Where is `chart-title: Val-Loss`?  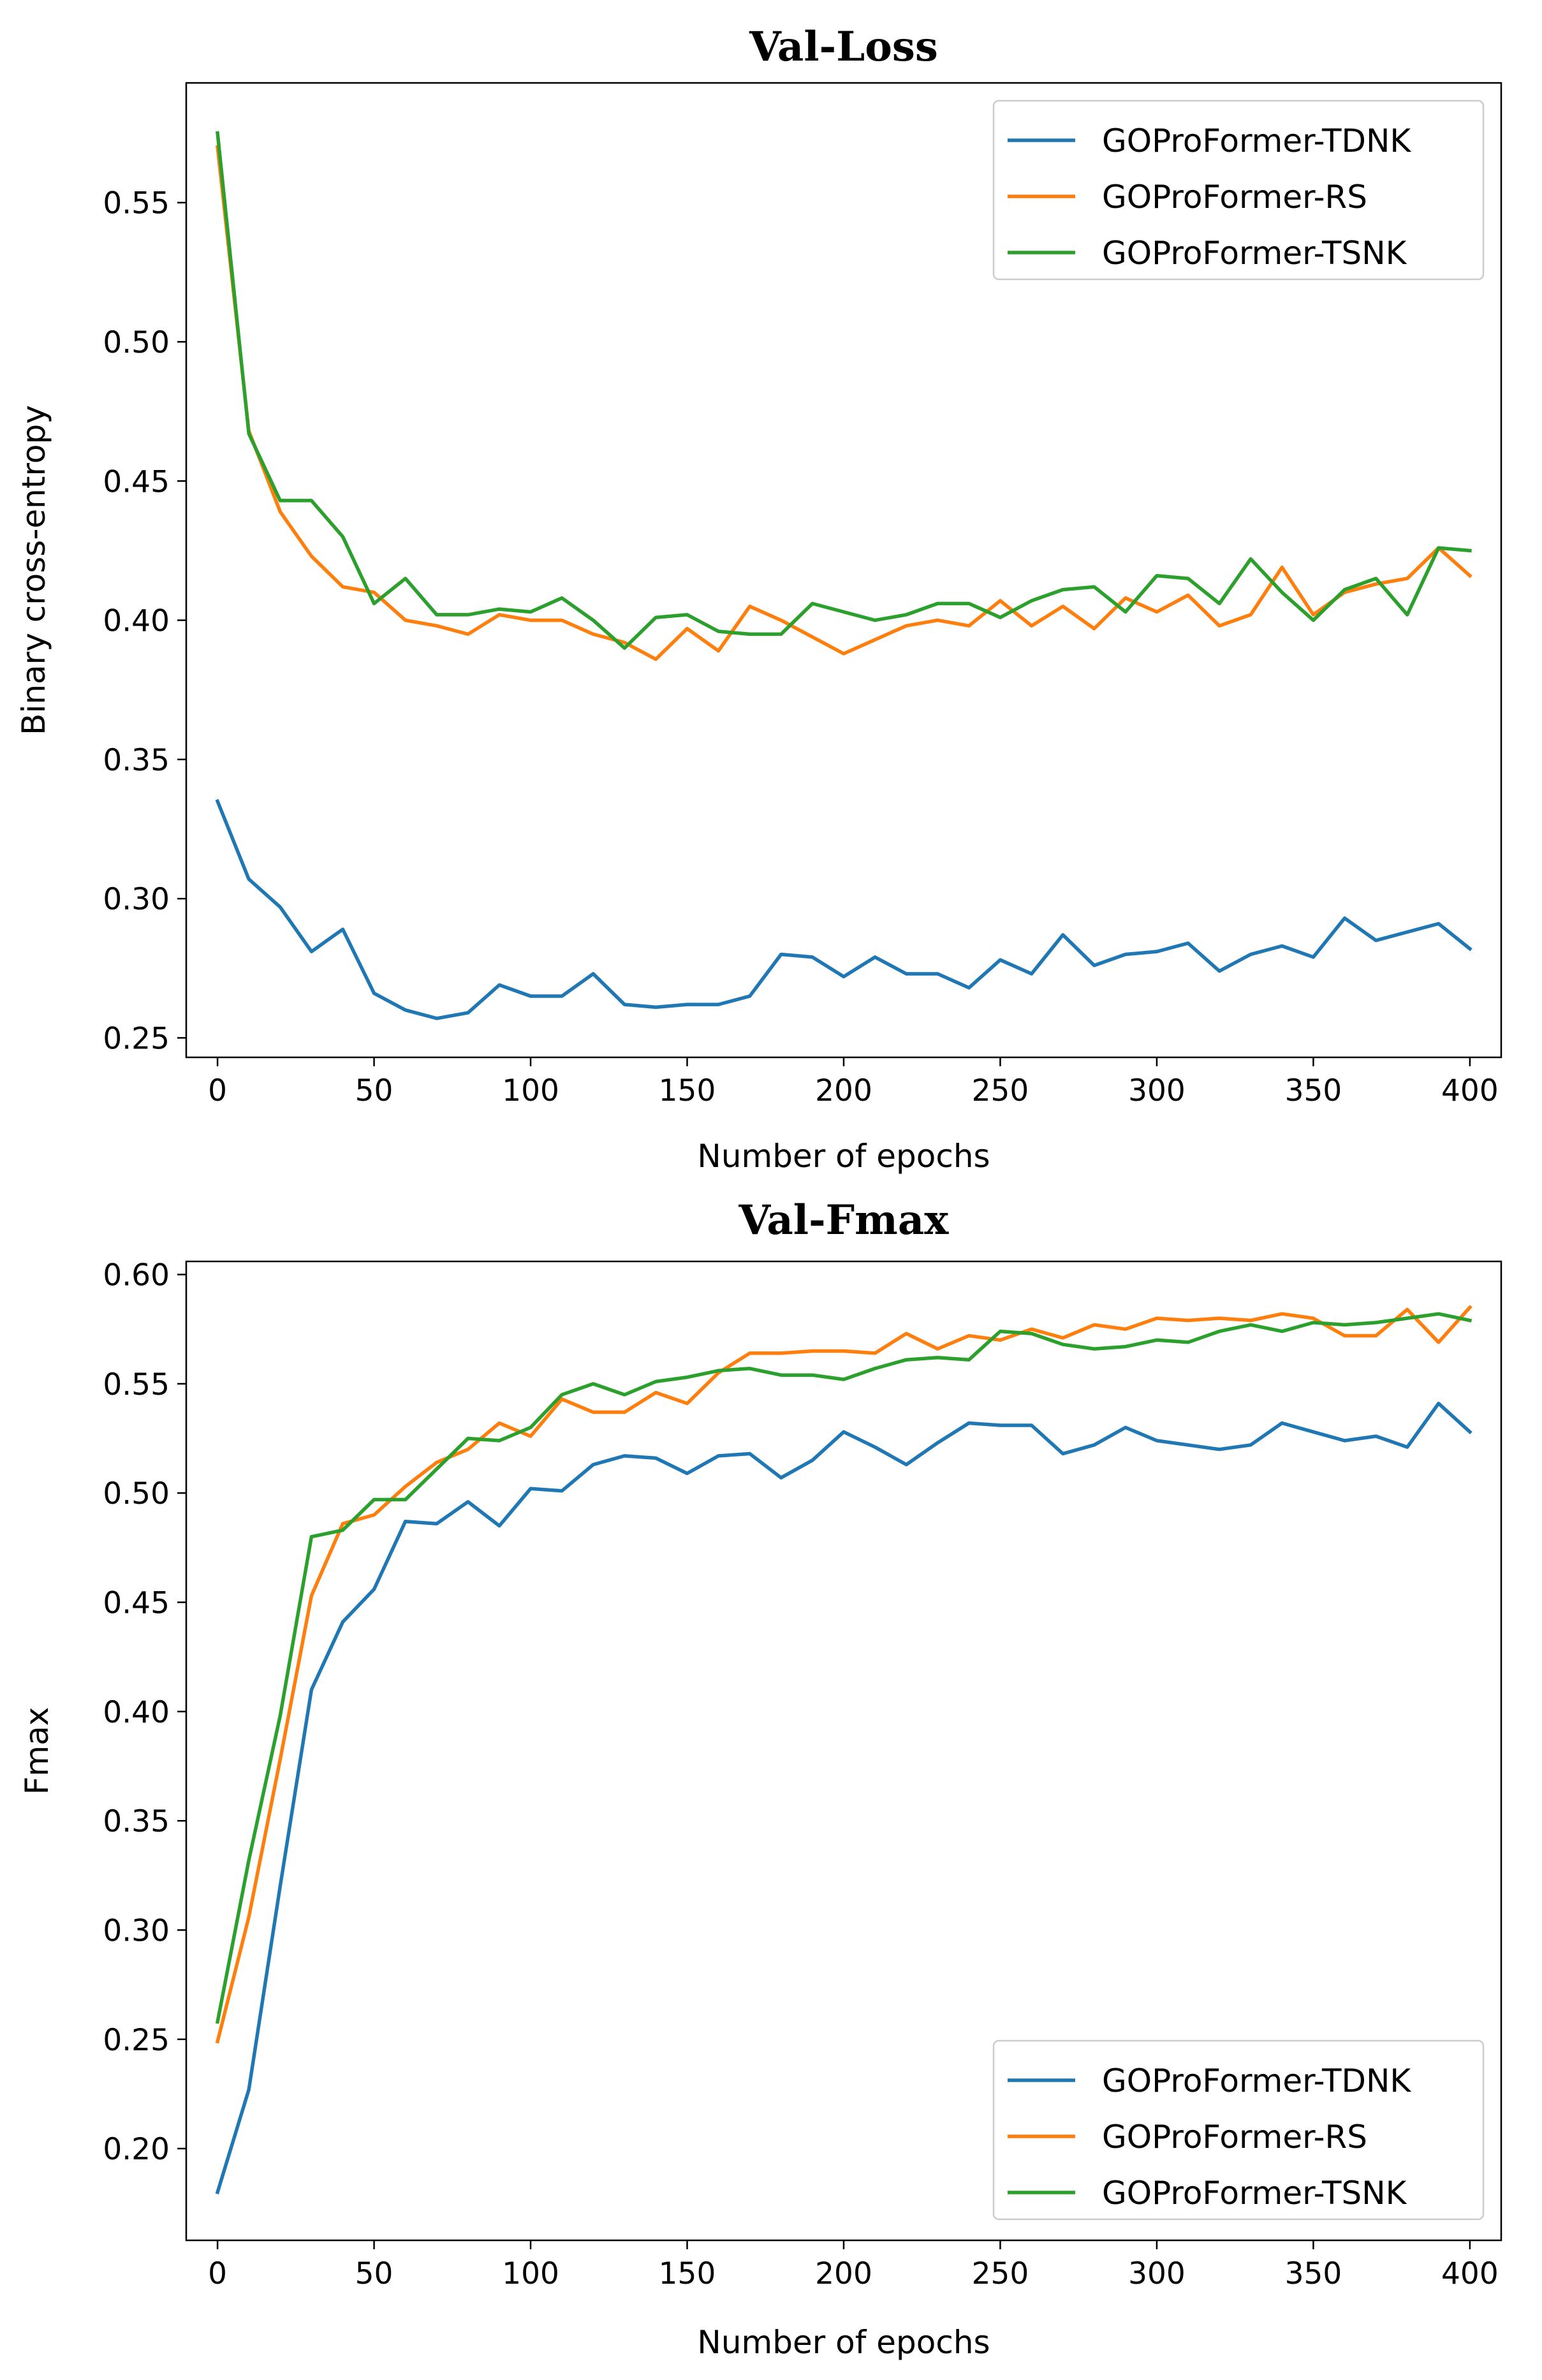
chart-title: Val-Loss is located at coordinates (843, 47).